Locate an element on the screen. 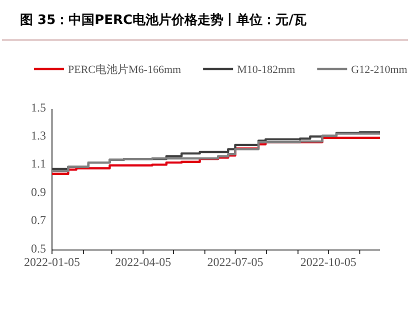 This screenshot has width=410, height=321. x-tick-label: 2022-10-05 is located at coordinates (328, 262).